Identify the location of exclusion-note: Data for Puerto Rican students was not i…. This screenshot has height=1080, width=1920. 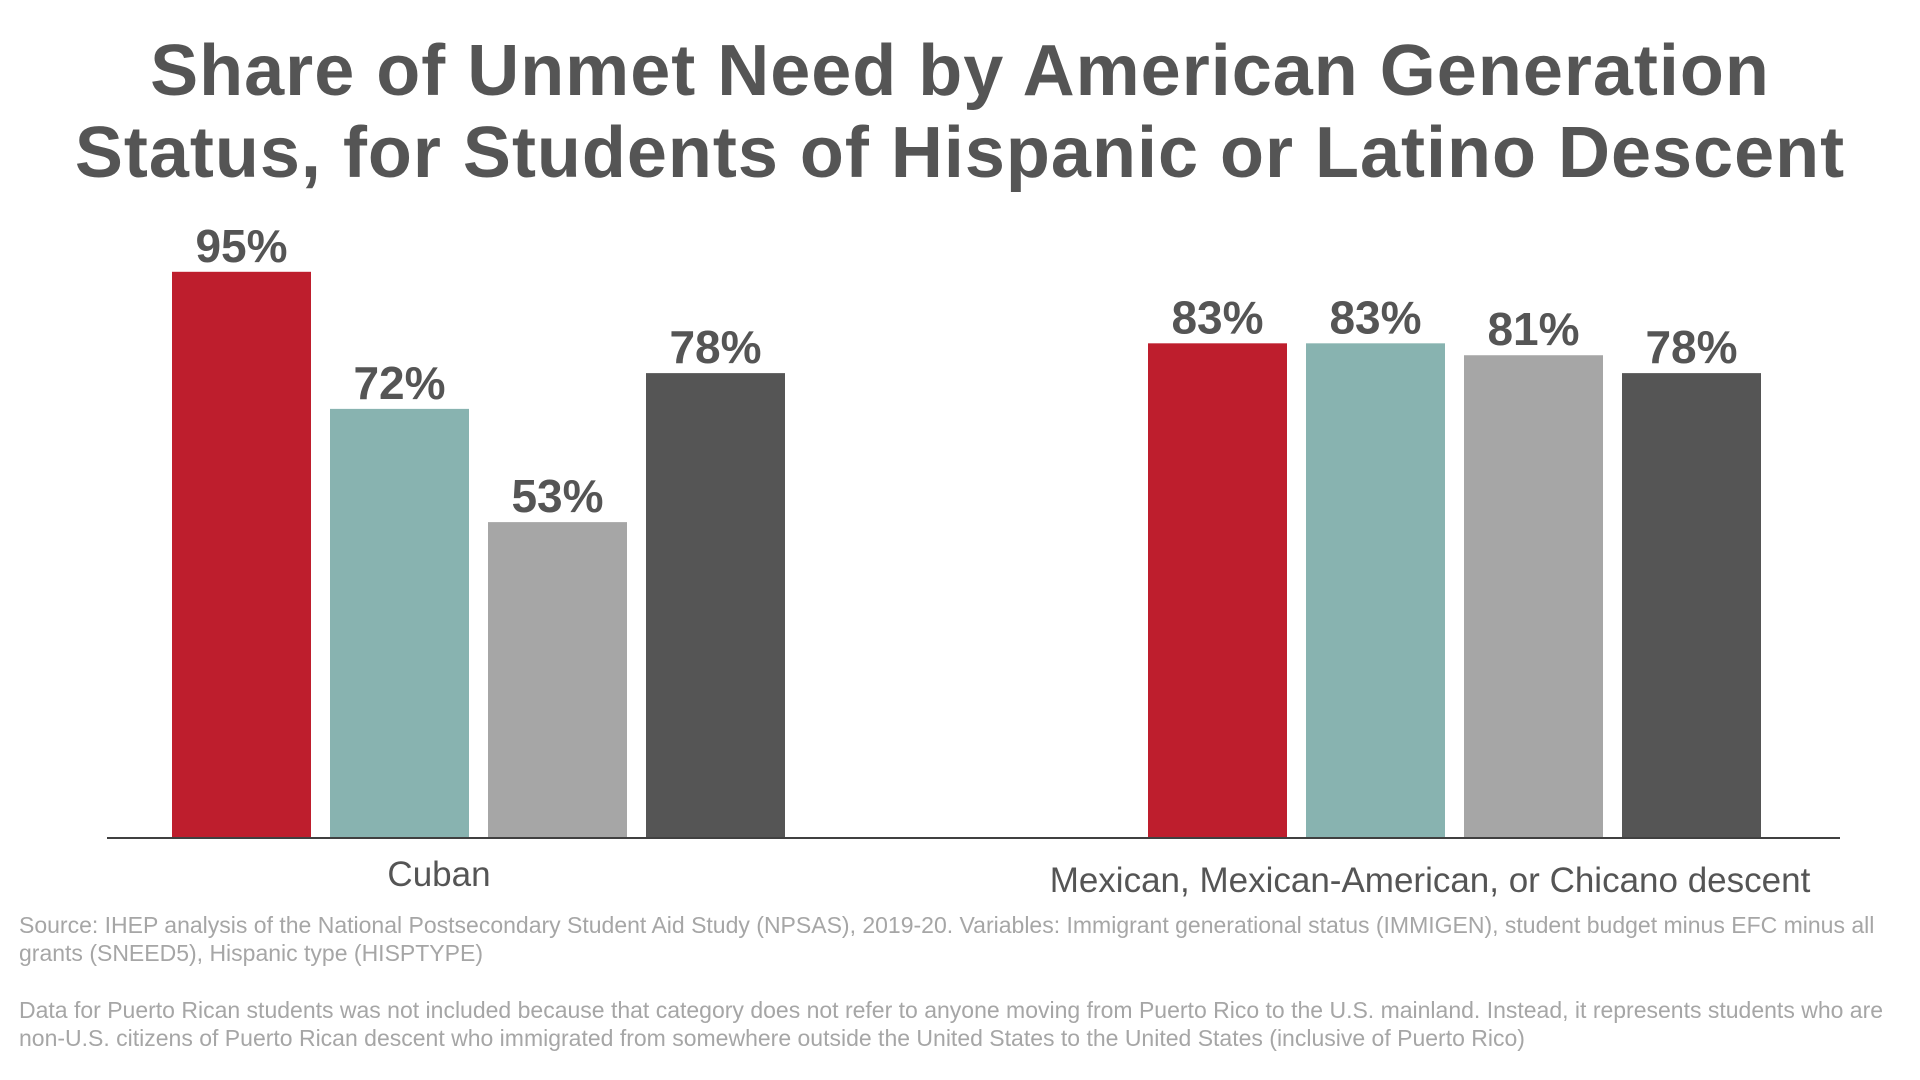
(951, 1024).